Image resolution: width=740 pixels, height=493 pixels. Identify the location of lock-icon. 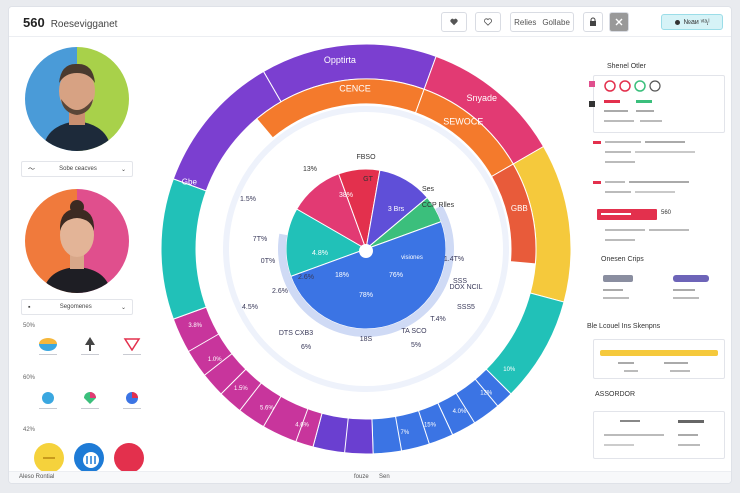
(593, 21).